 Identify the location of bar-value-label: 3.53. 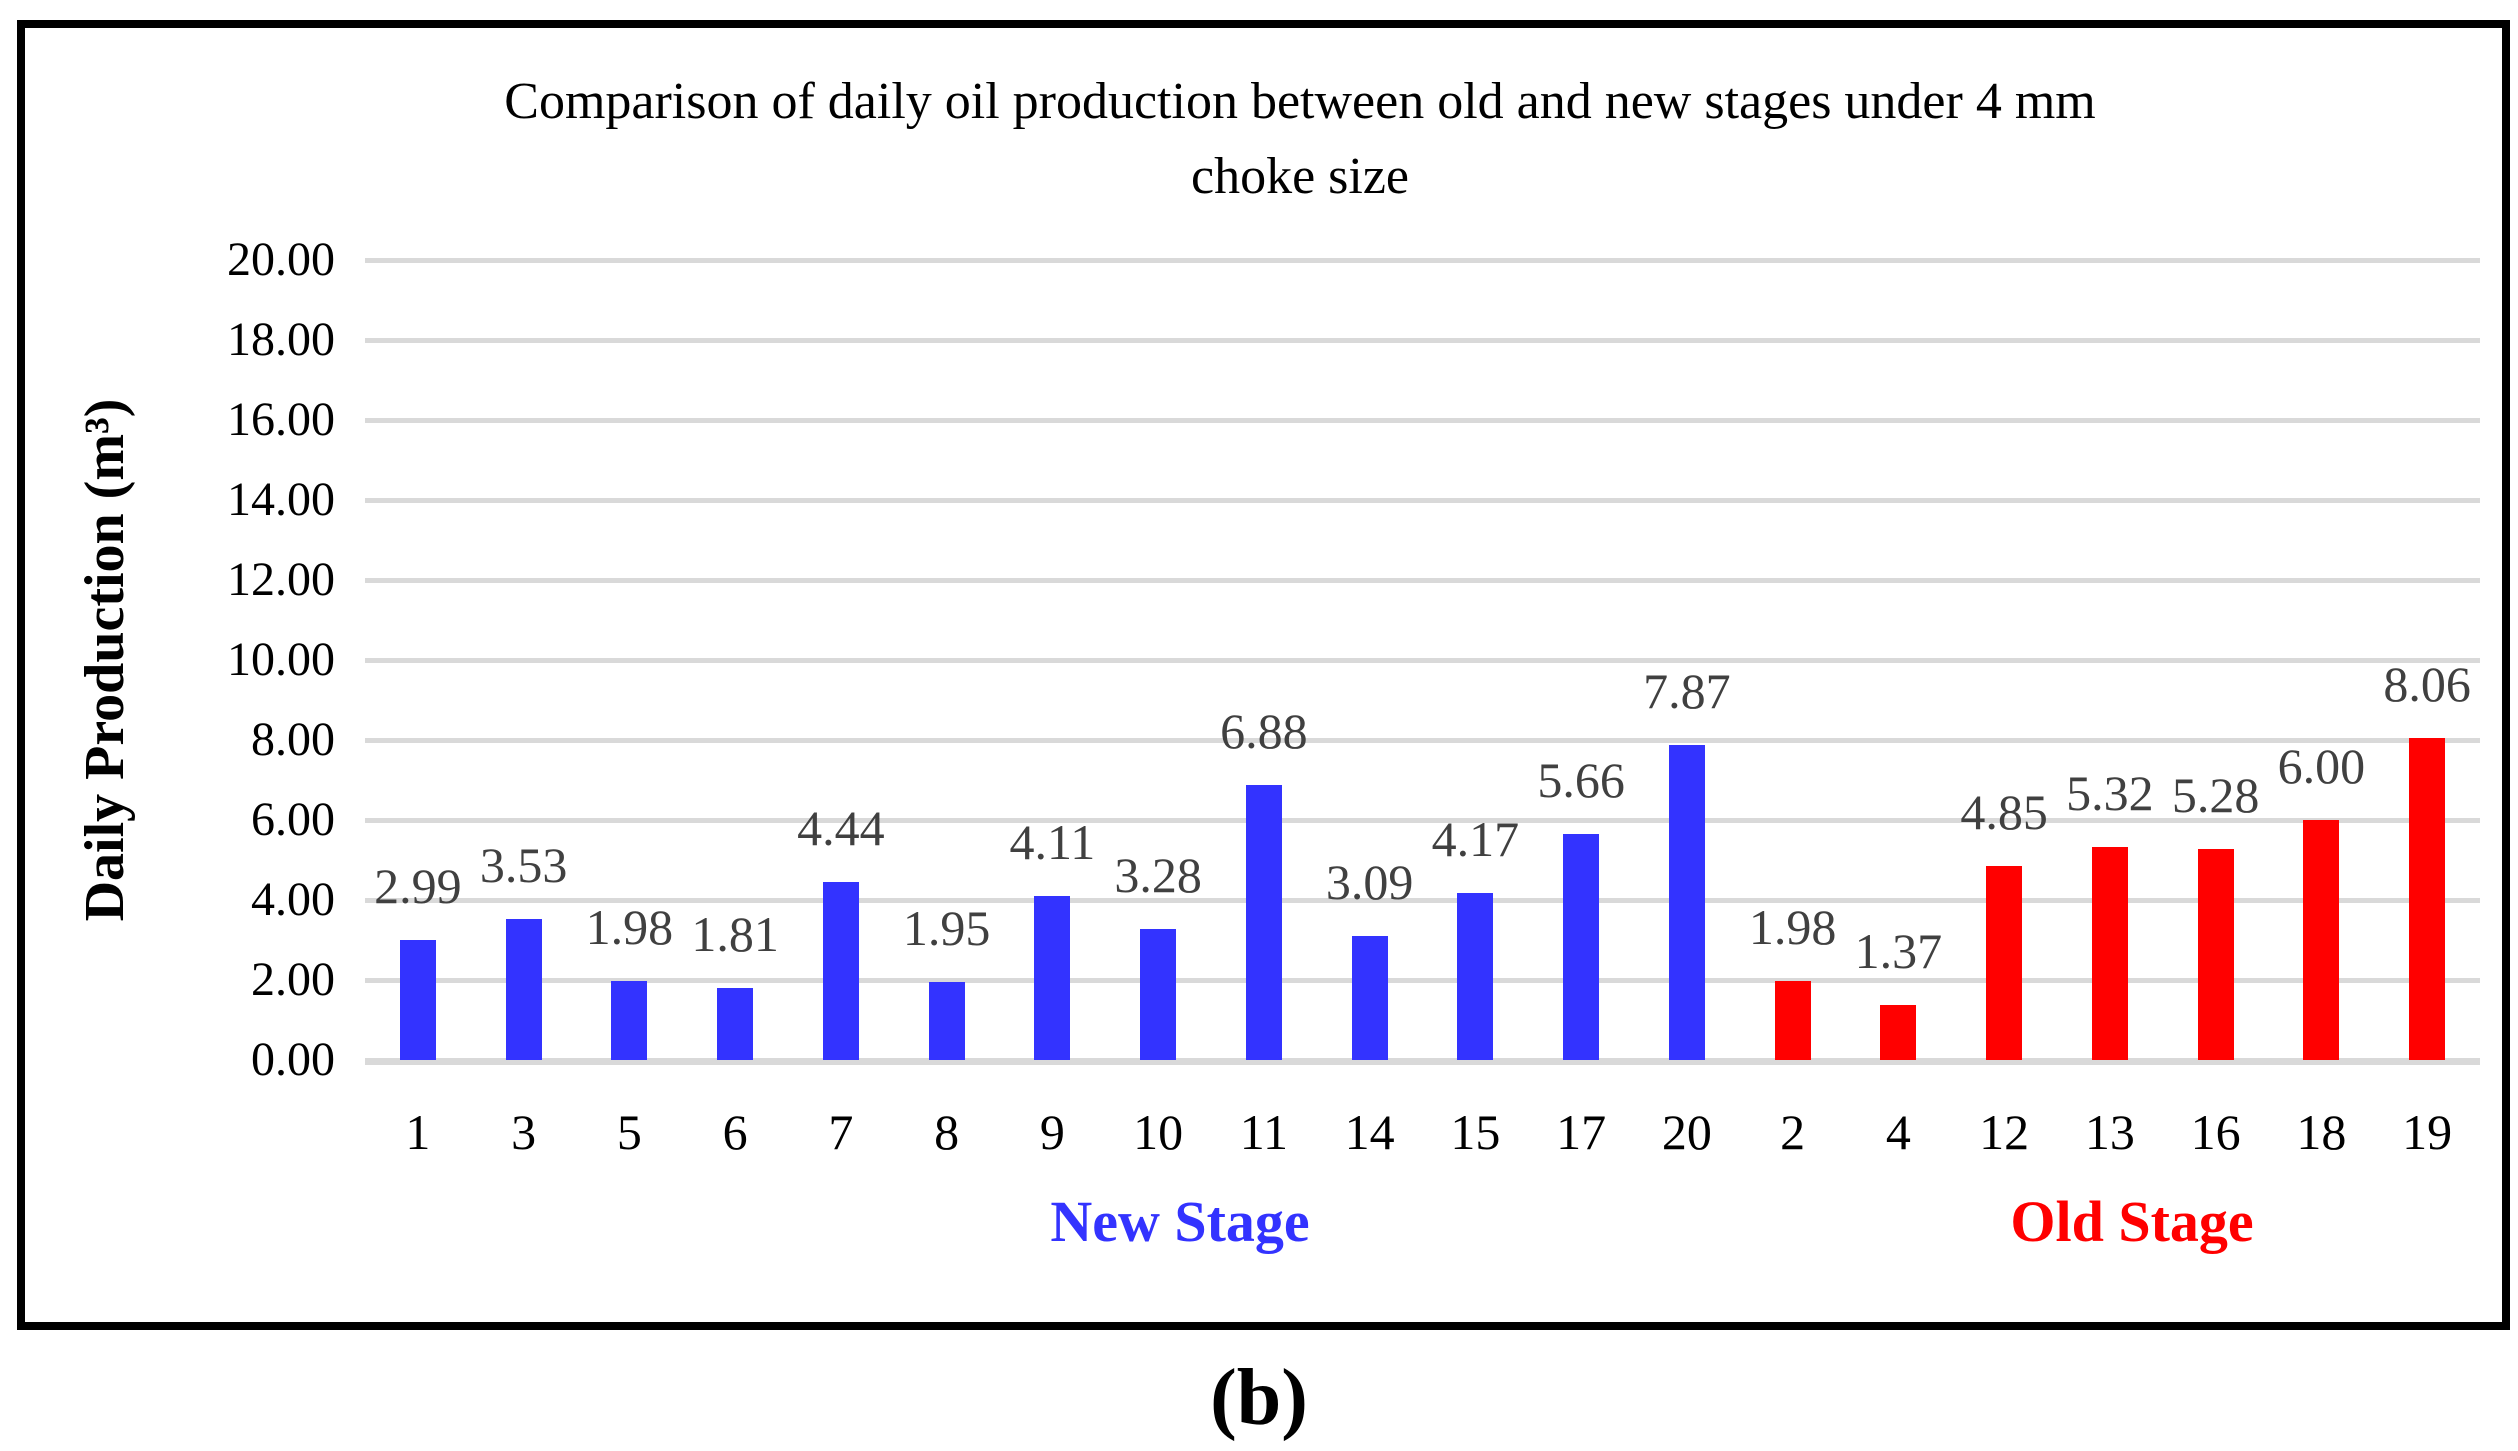
(523, 864).